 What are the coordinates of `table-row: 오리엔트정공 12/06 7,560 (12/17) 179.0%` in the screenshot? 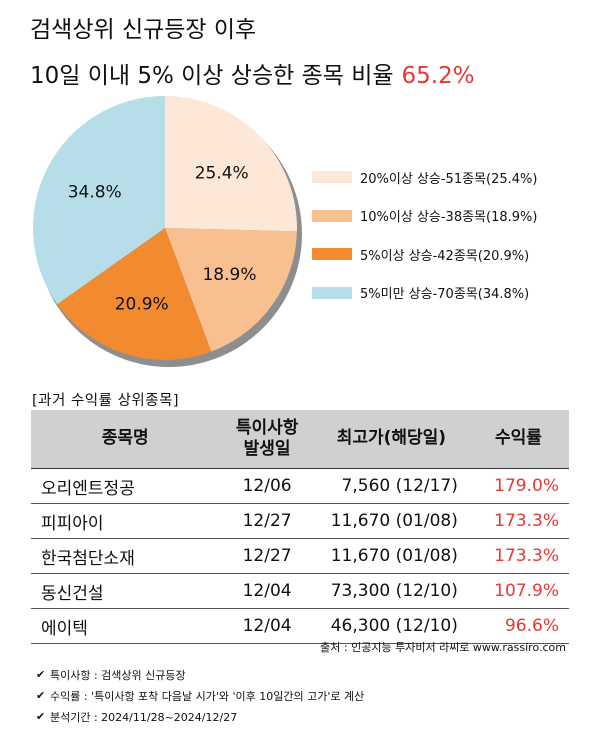 It's located at (300, 486).